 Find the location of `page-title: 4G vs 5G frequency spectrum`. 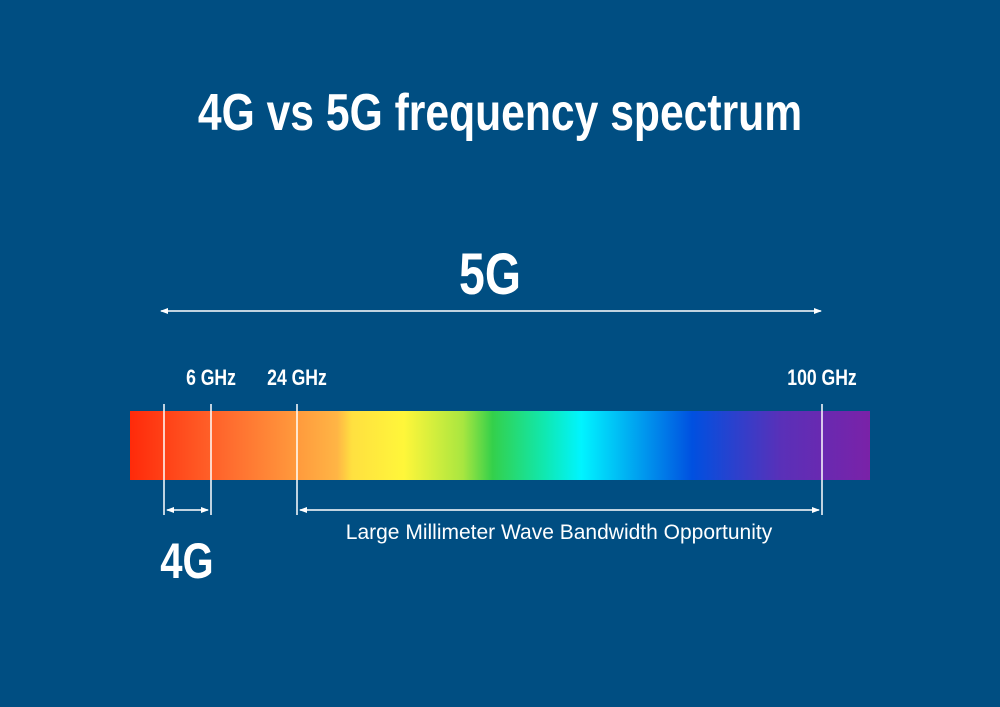

page-title: 4G vs 5G frequency spectrum is located at coordinates (500, 113).